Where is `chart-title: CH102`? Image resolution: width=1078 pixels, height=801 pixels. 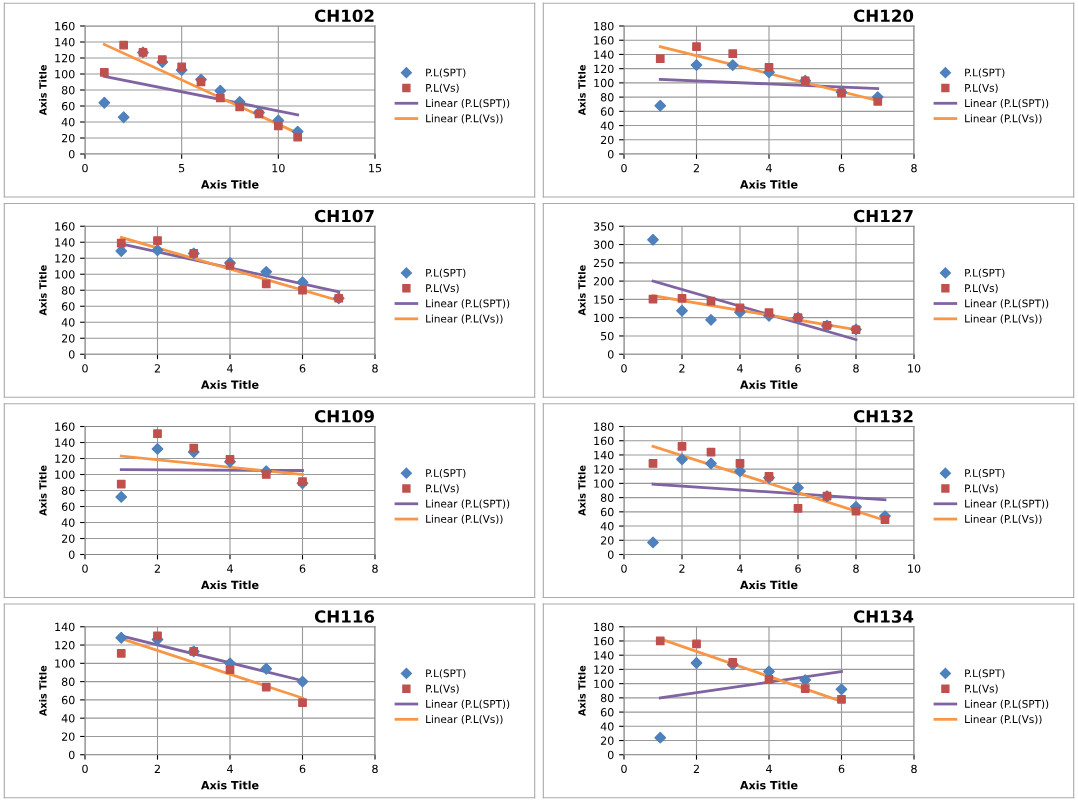
chart-title: CH102 is located at coordinates (344, 16).